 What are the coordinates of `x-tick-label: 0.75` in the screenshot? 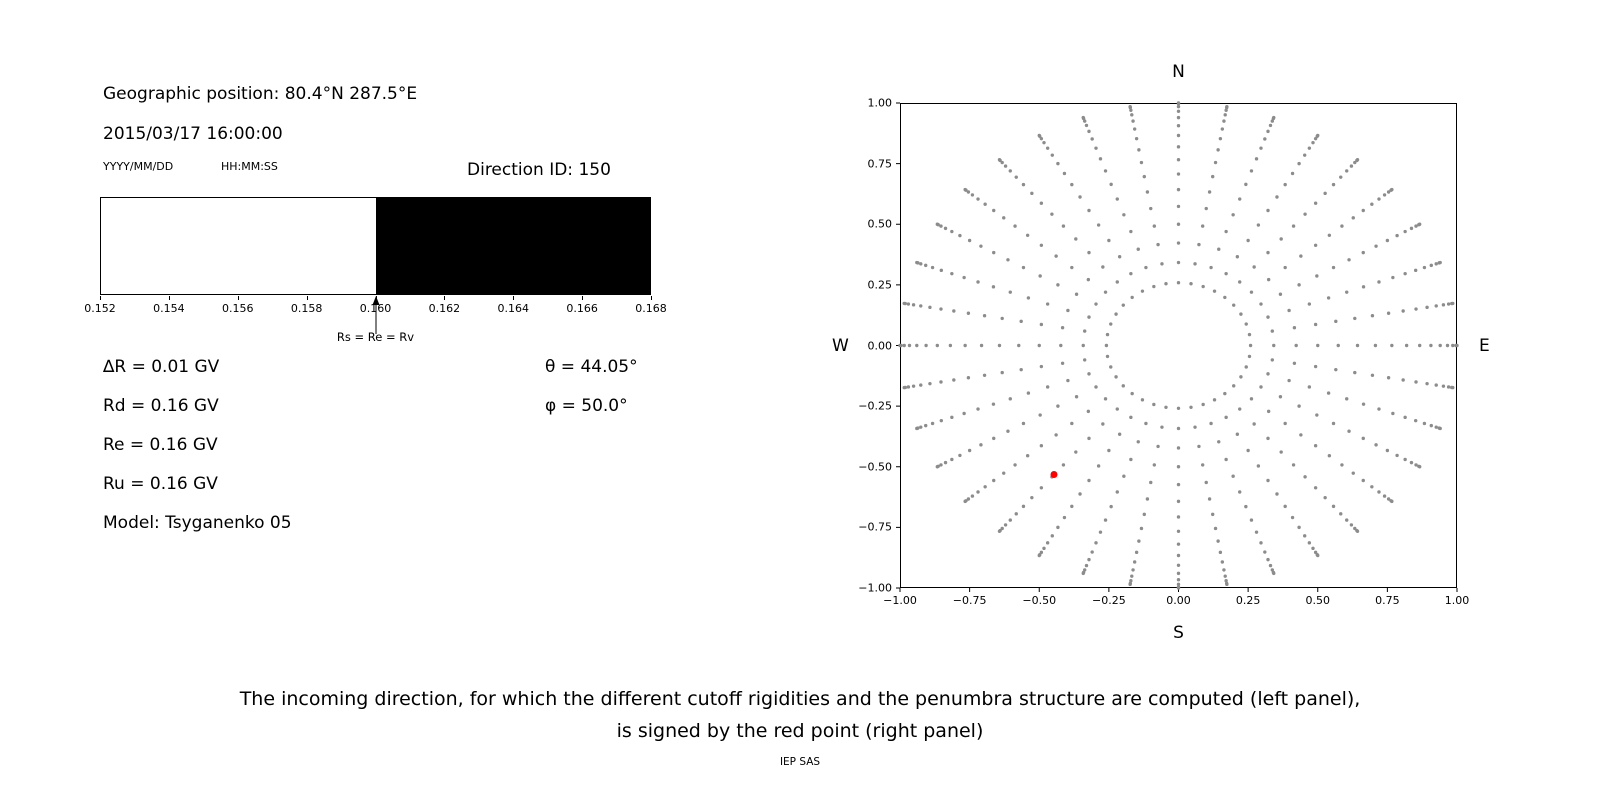 It's located at (1387, 600).